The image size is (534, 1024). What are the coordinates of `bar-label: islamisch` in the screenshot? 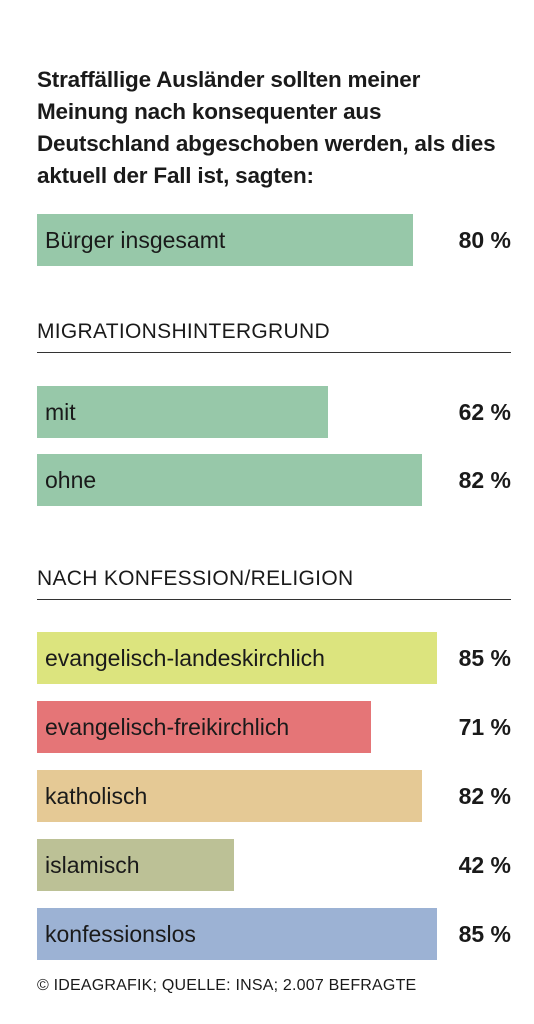 It's located at (92, 865).